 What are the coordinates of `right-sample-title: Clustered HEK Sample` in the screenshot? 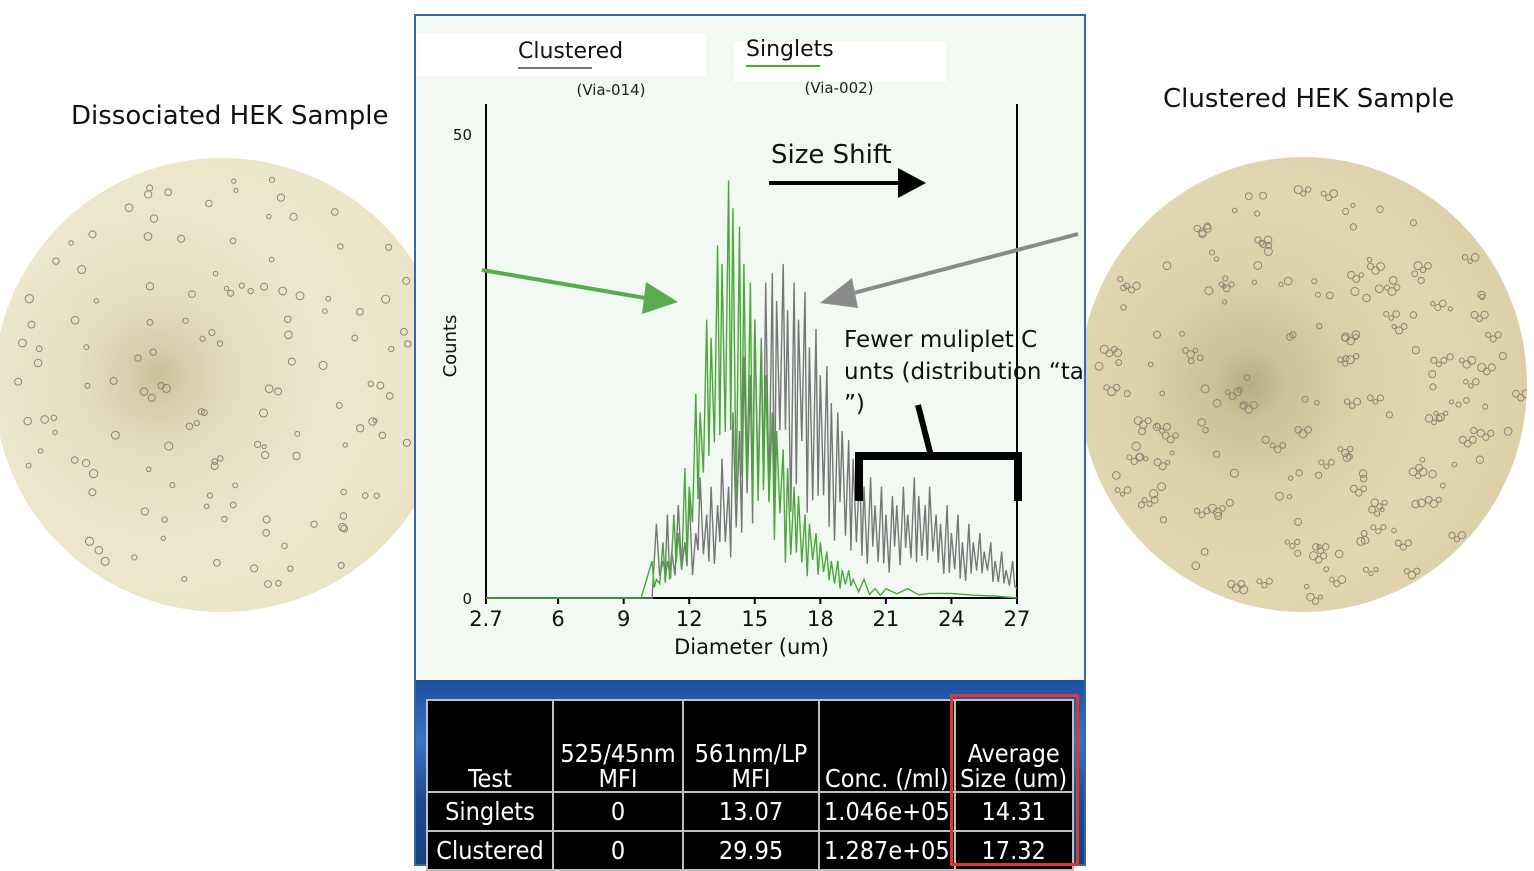 It's located at (1309, 99).